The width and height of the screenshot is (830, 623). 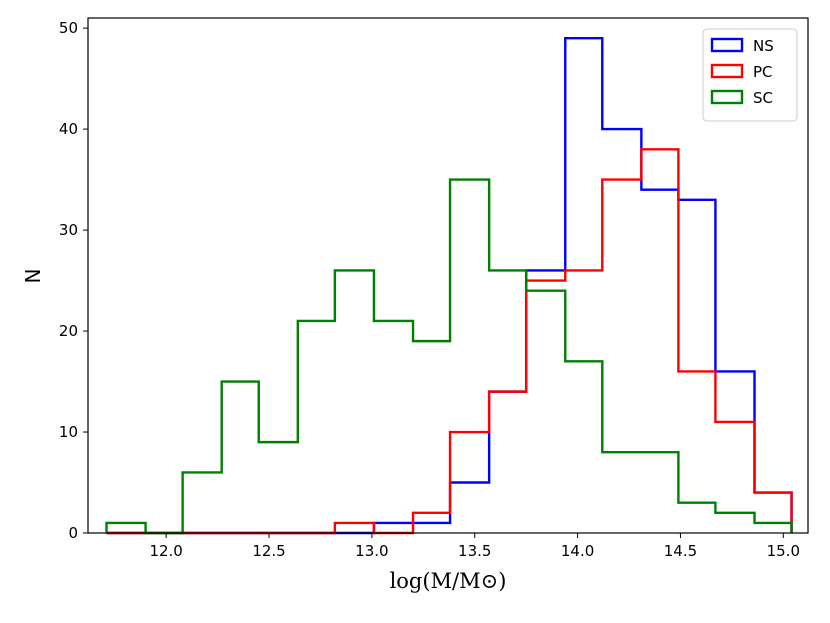 What do you see at coordinates (727, 97) in the screenshot?
I see `legend-swatch-sc` at bounding box center [727, 97].